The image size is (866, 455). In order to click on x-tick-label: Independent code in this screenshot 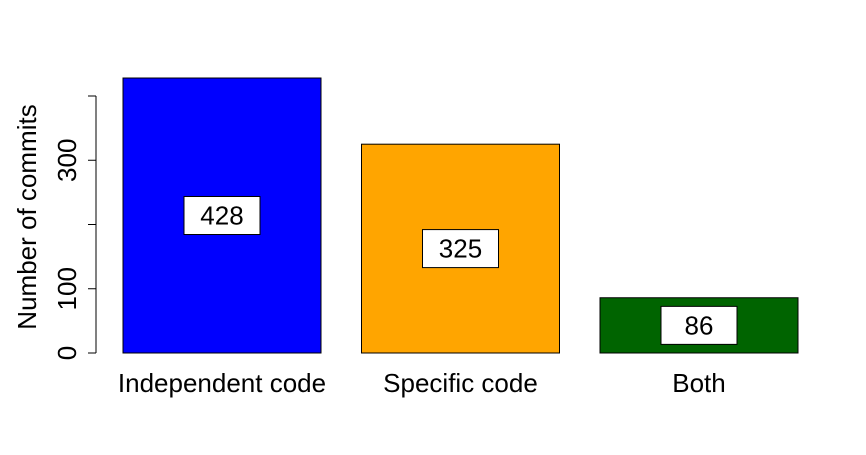, I will do `click(222, 383)`.